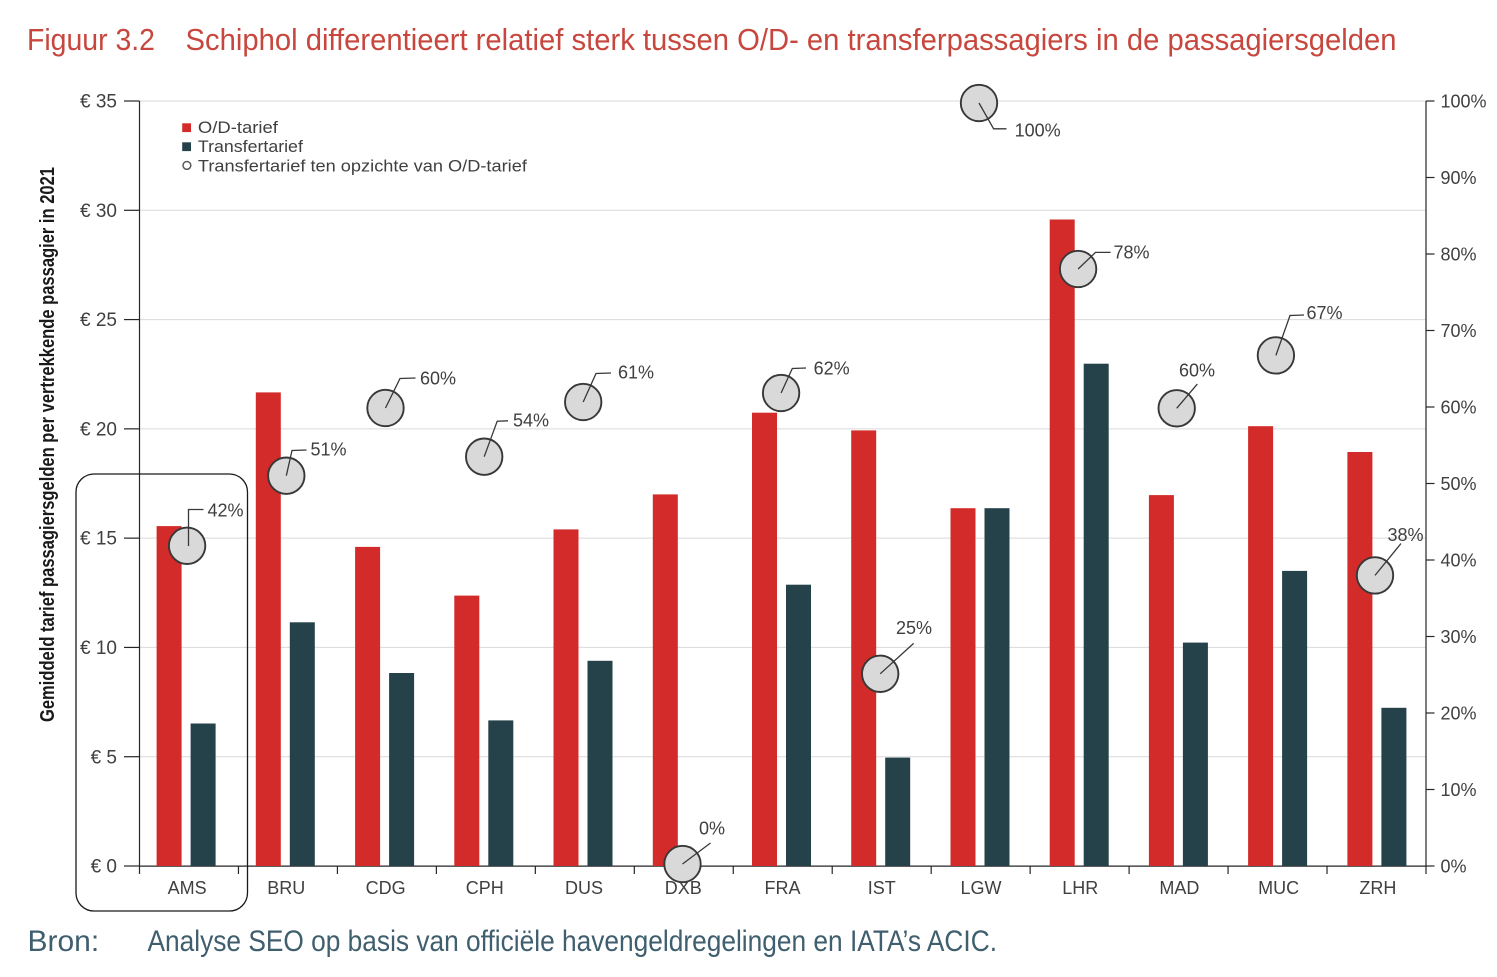  What do you see at coordinates (286, 888) in the screenshot?
I see `svg-text: BRU` at bounding box center [286, 888].